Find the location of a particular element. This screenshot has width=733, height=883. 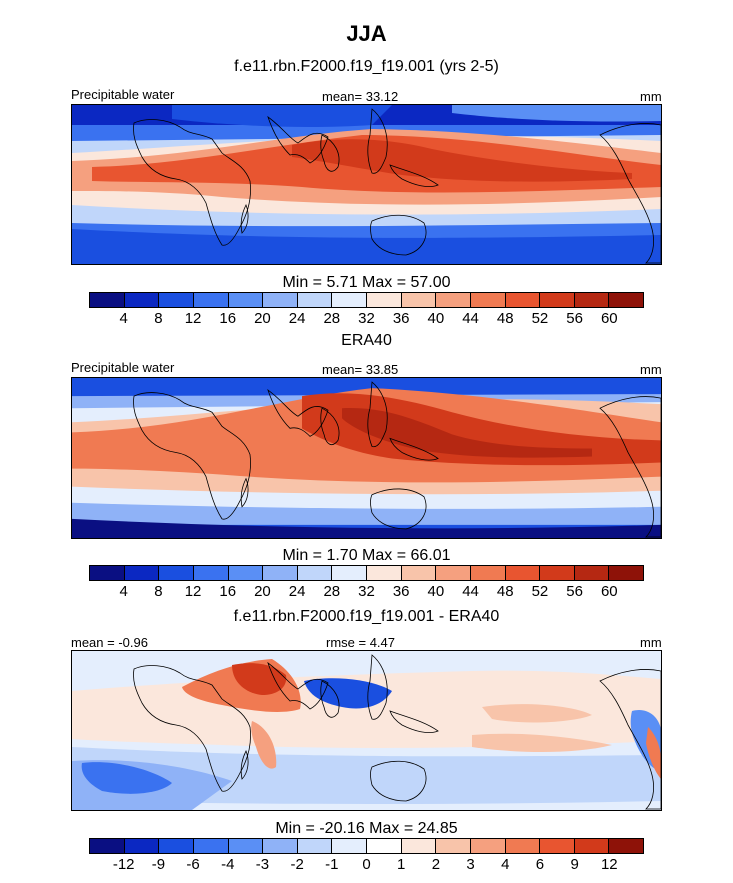

colorbar-tick-label: -3 is located at coordinates (262, 864).